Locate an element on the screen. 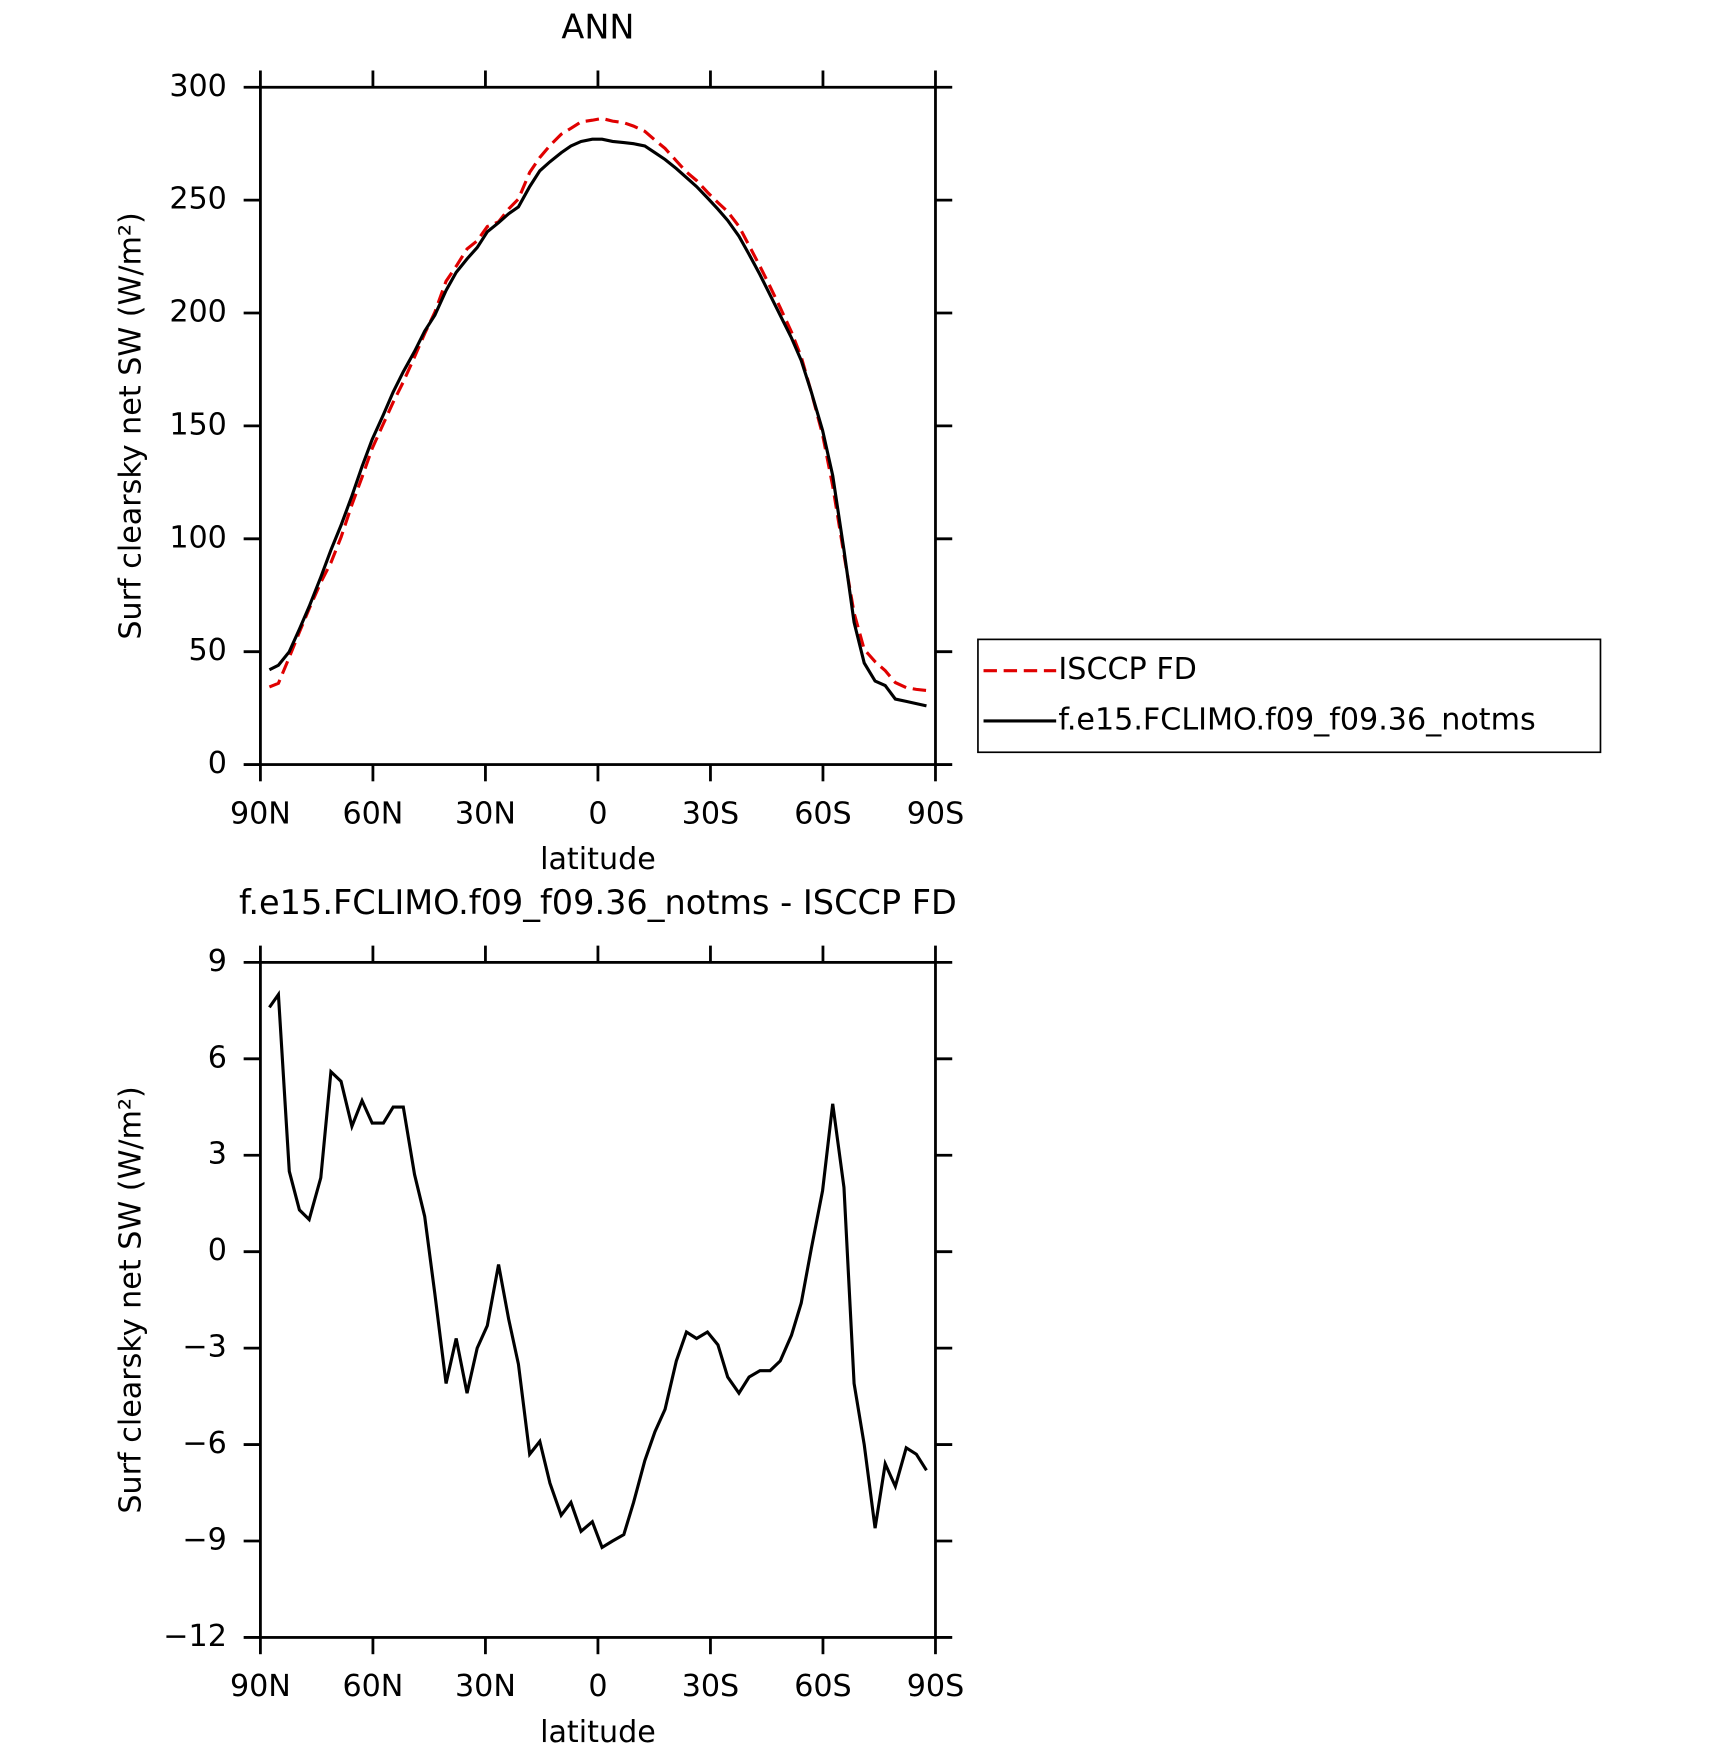 This screenshot has width=1710, height=1756. y-tick-label: 200 is located at coordinates (198, 312).